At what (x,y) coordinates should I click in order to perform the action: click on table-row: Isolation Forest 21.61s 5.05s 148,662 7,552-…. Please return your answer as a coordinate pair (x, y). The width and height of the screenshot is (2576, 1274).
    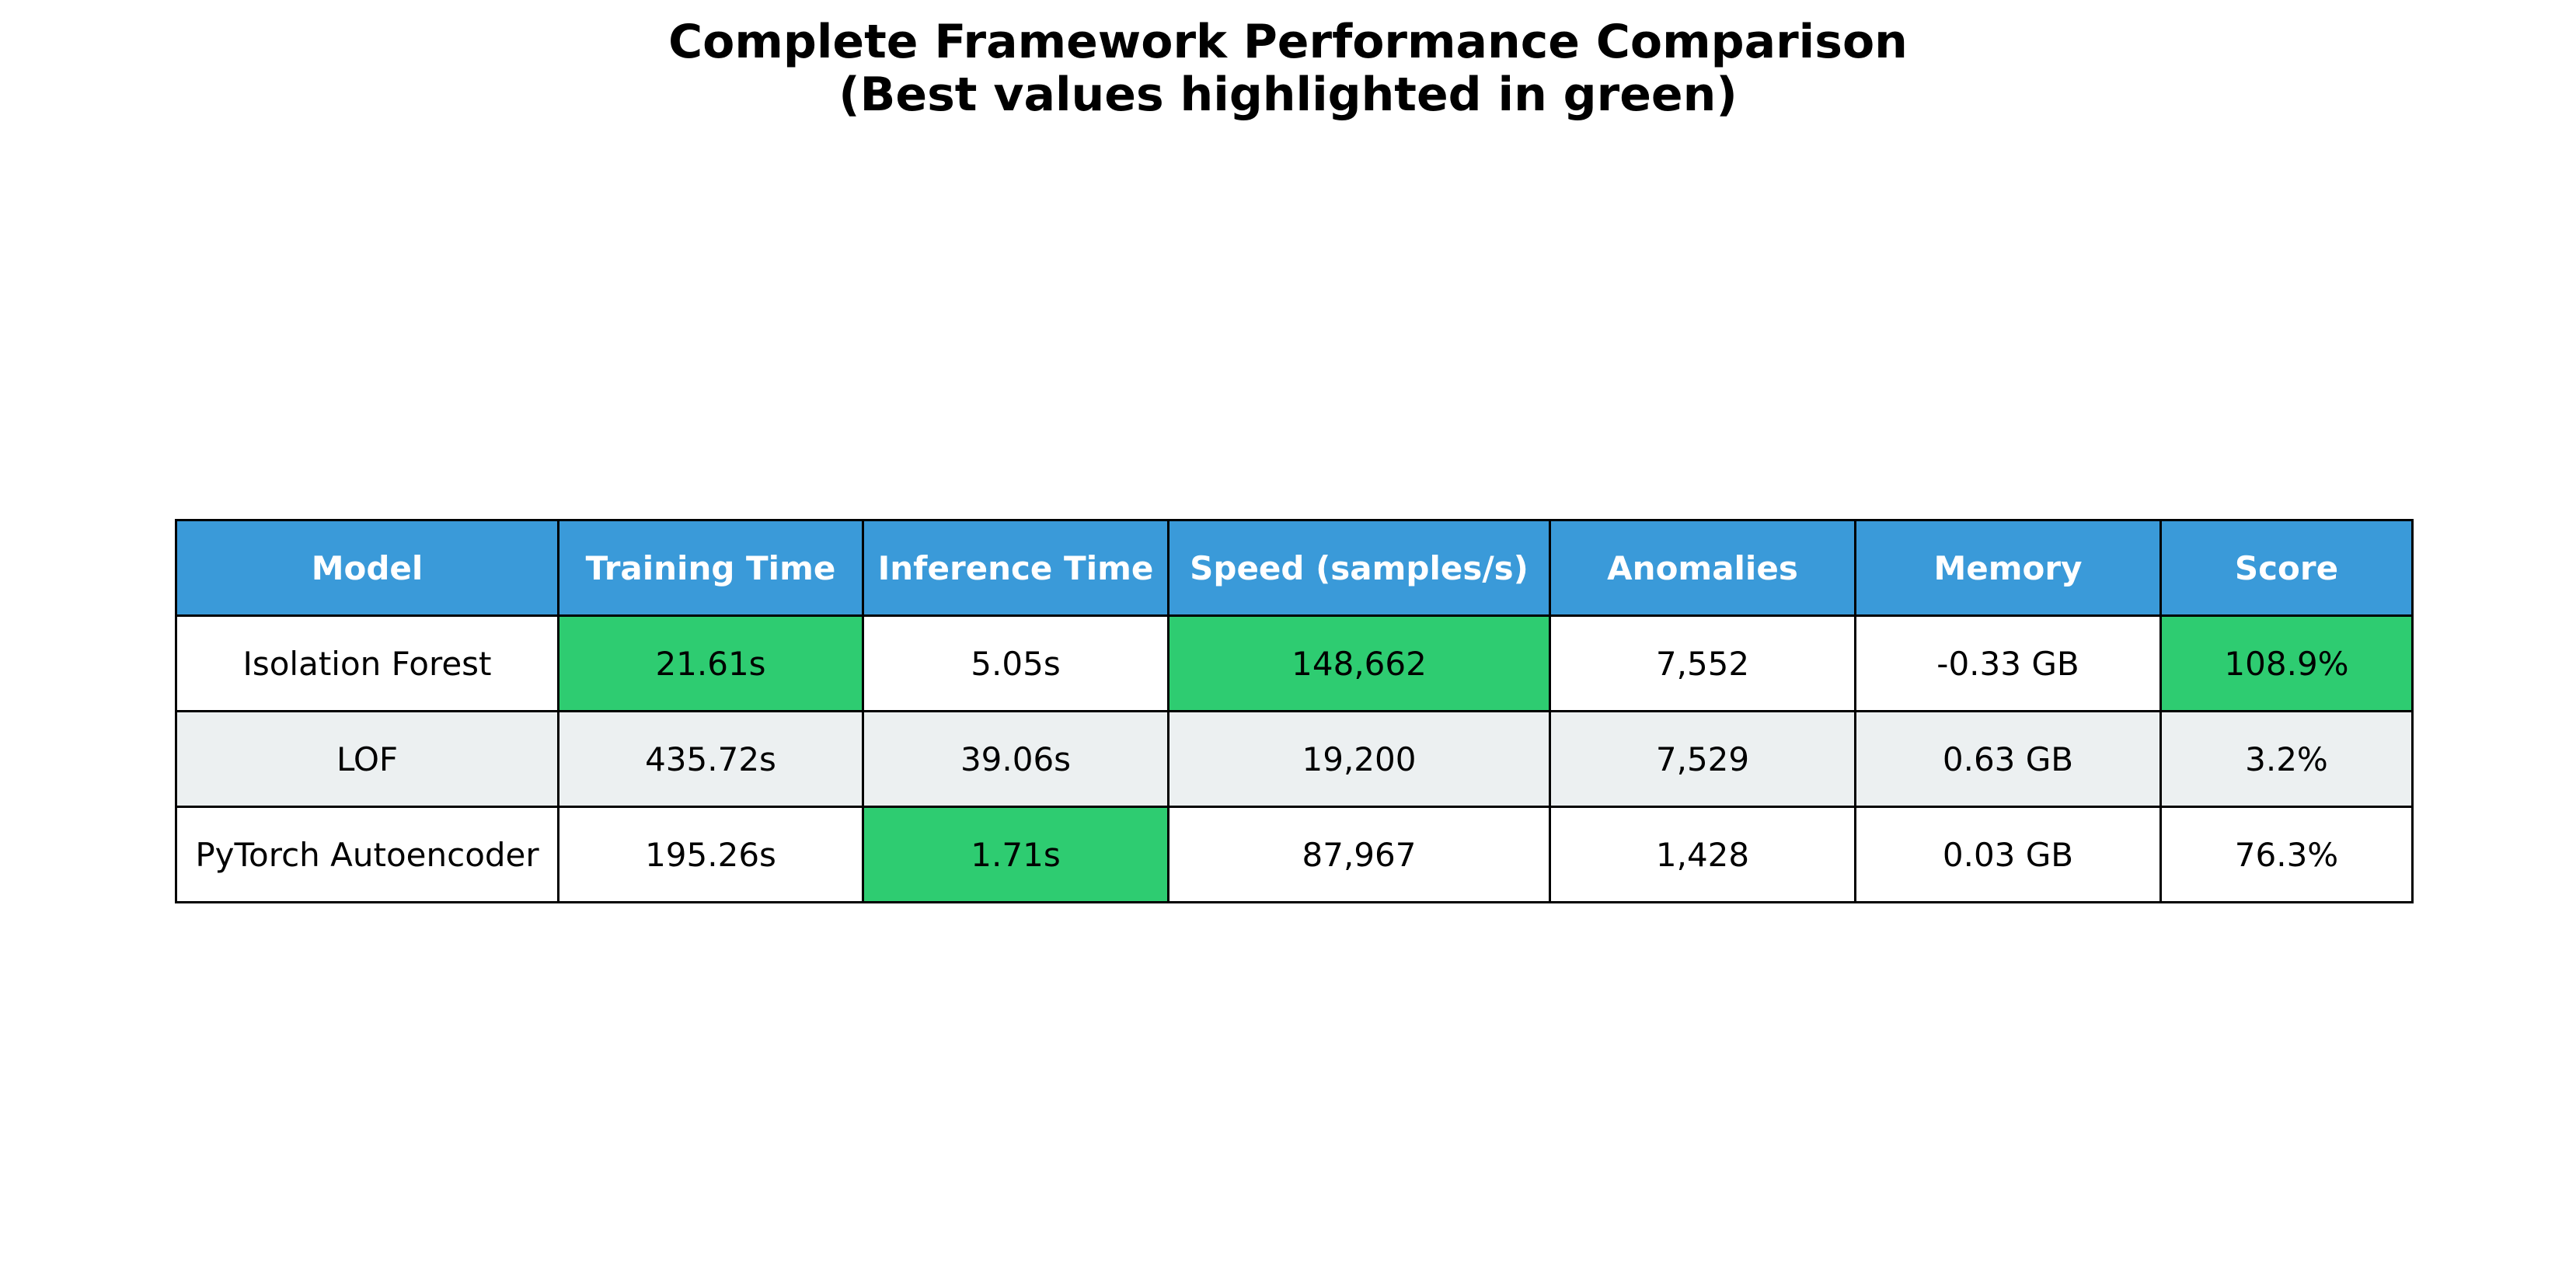
    Looking at the image, I should click on (1294, 663).